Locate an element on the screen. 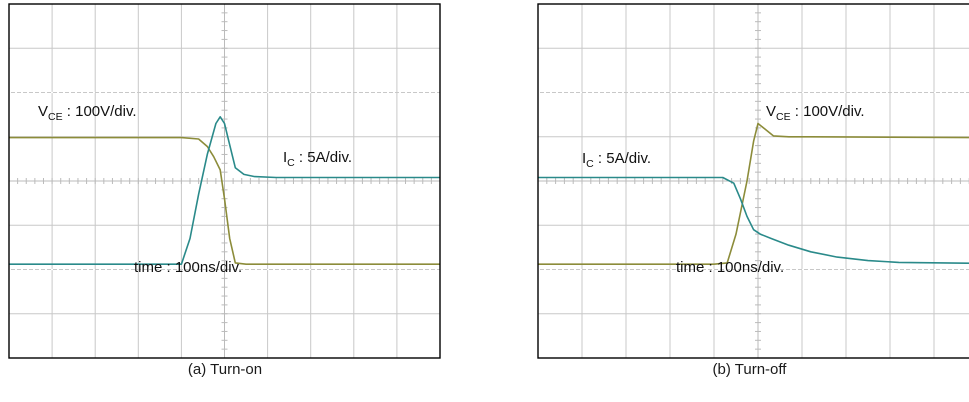 The width and height of the screenshot is (969, 402). turn-on-caption: (a) Turn-on is located at coordinates (225, 369).